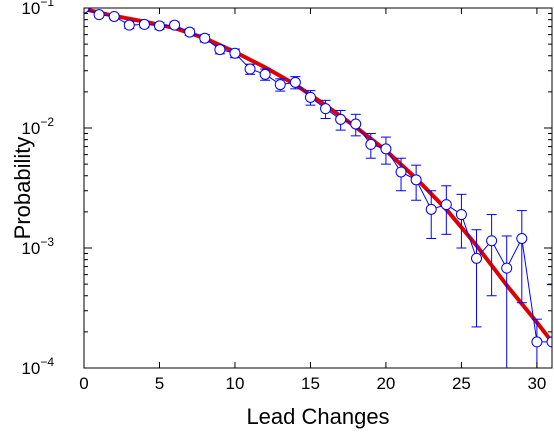 The height and width of the screenshot is (435, 554). Describe the element at coordinates (235, 383) in the screenshot. I see `x-tick-label: 10` at that location.